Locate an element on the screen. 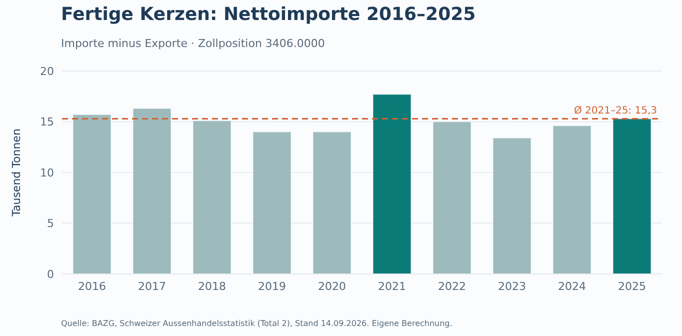  chart-subtitle: Importe minus Exporte · Zollposition 3406.0000 is located at coordinates (193, 43).